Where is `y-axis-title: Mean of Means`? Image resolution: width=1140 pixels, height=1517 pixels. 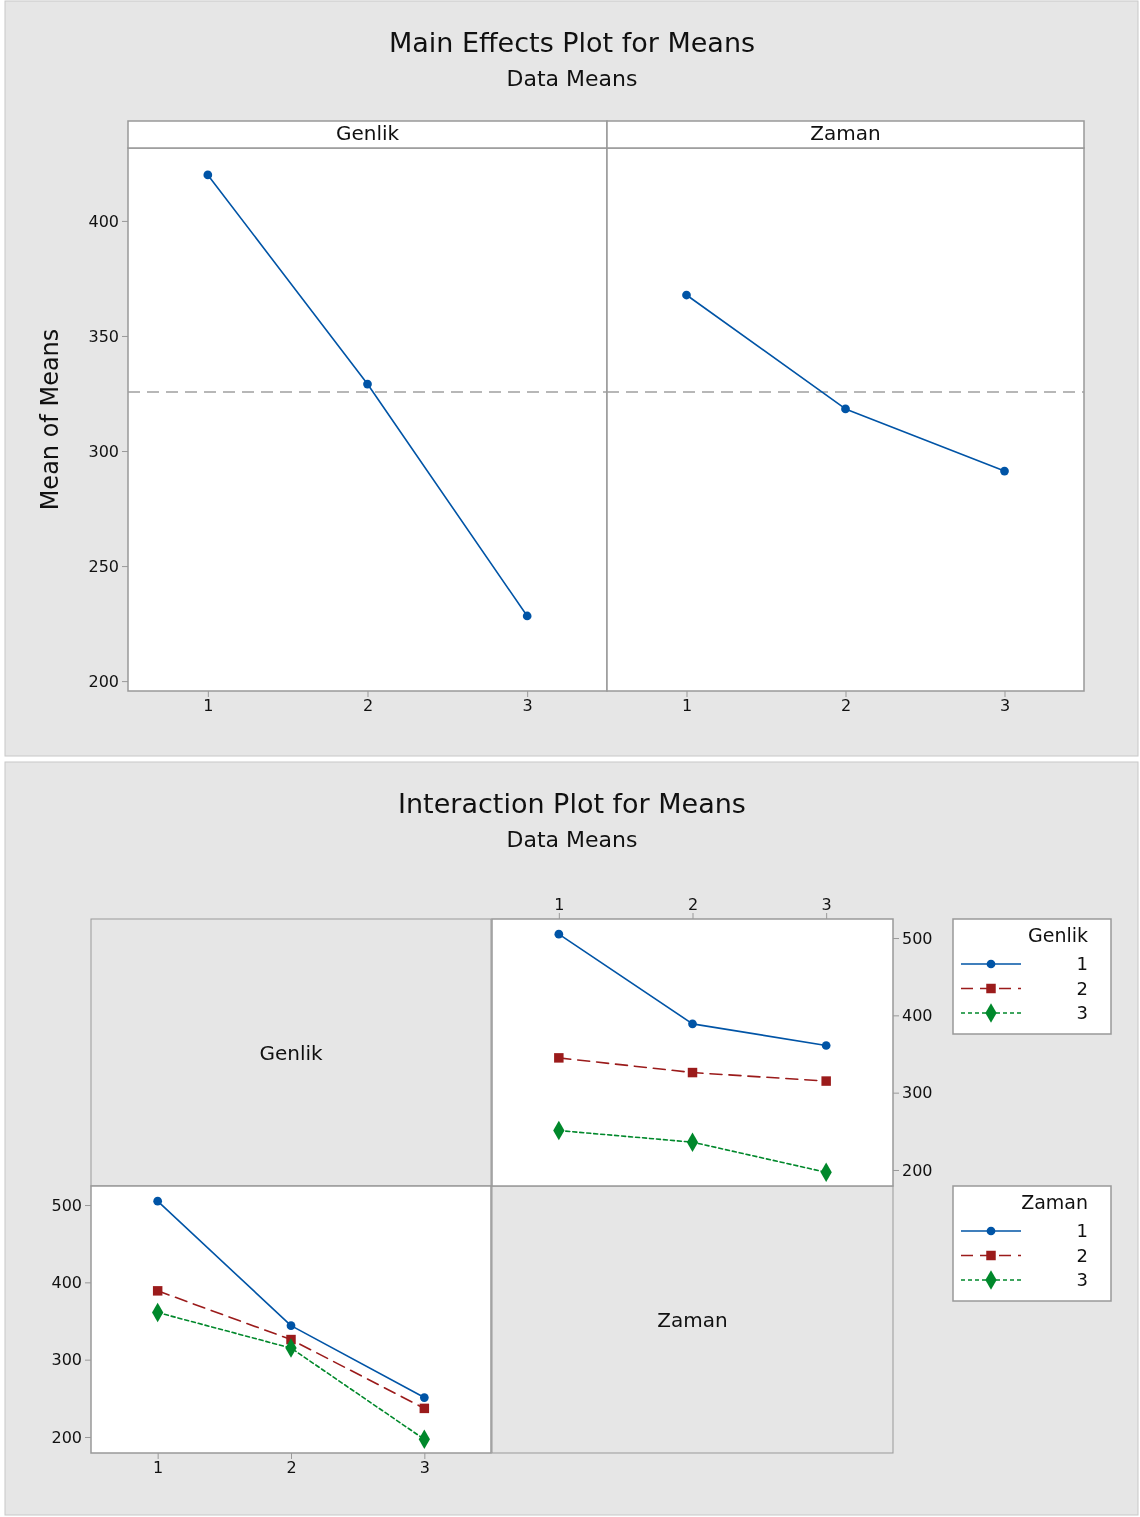 y-axis-title: Mean of Means is located at coordinates (50, 419).